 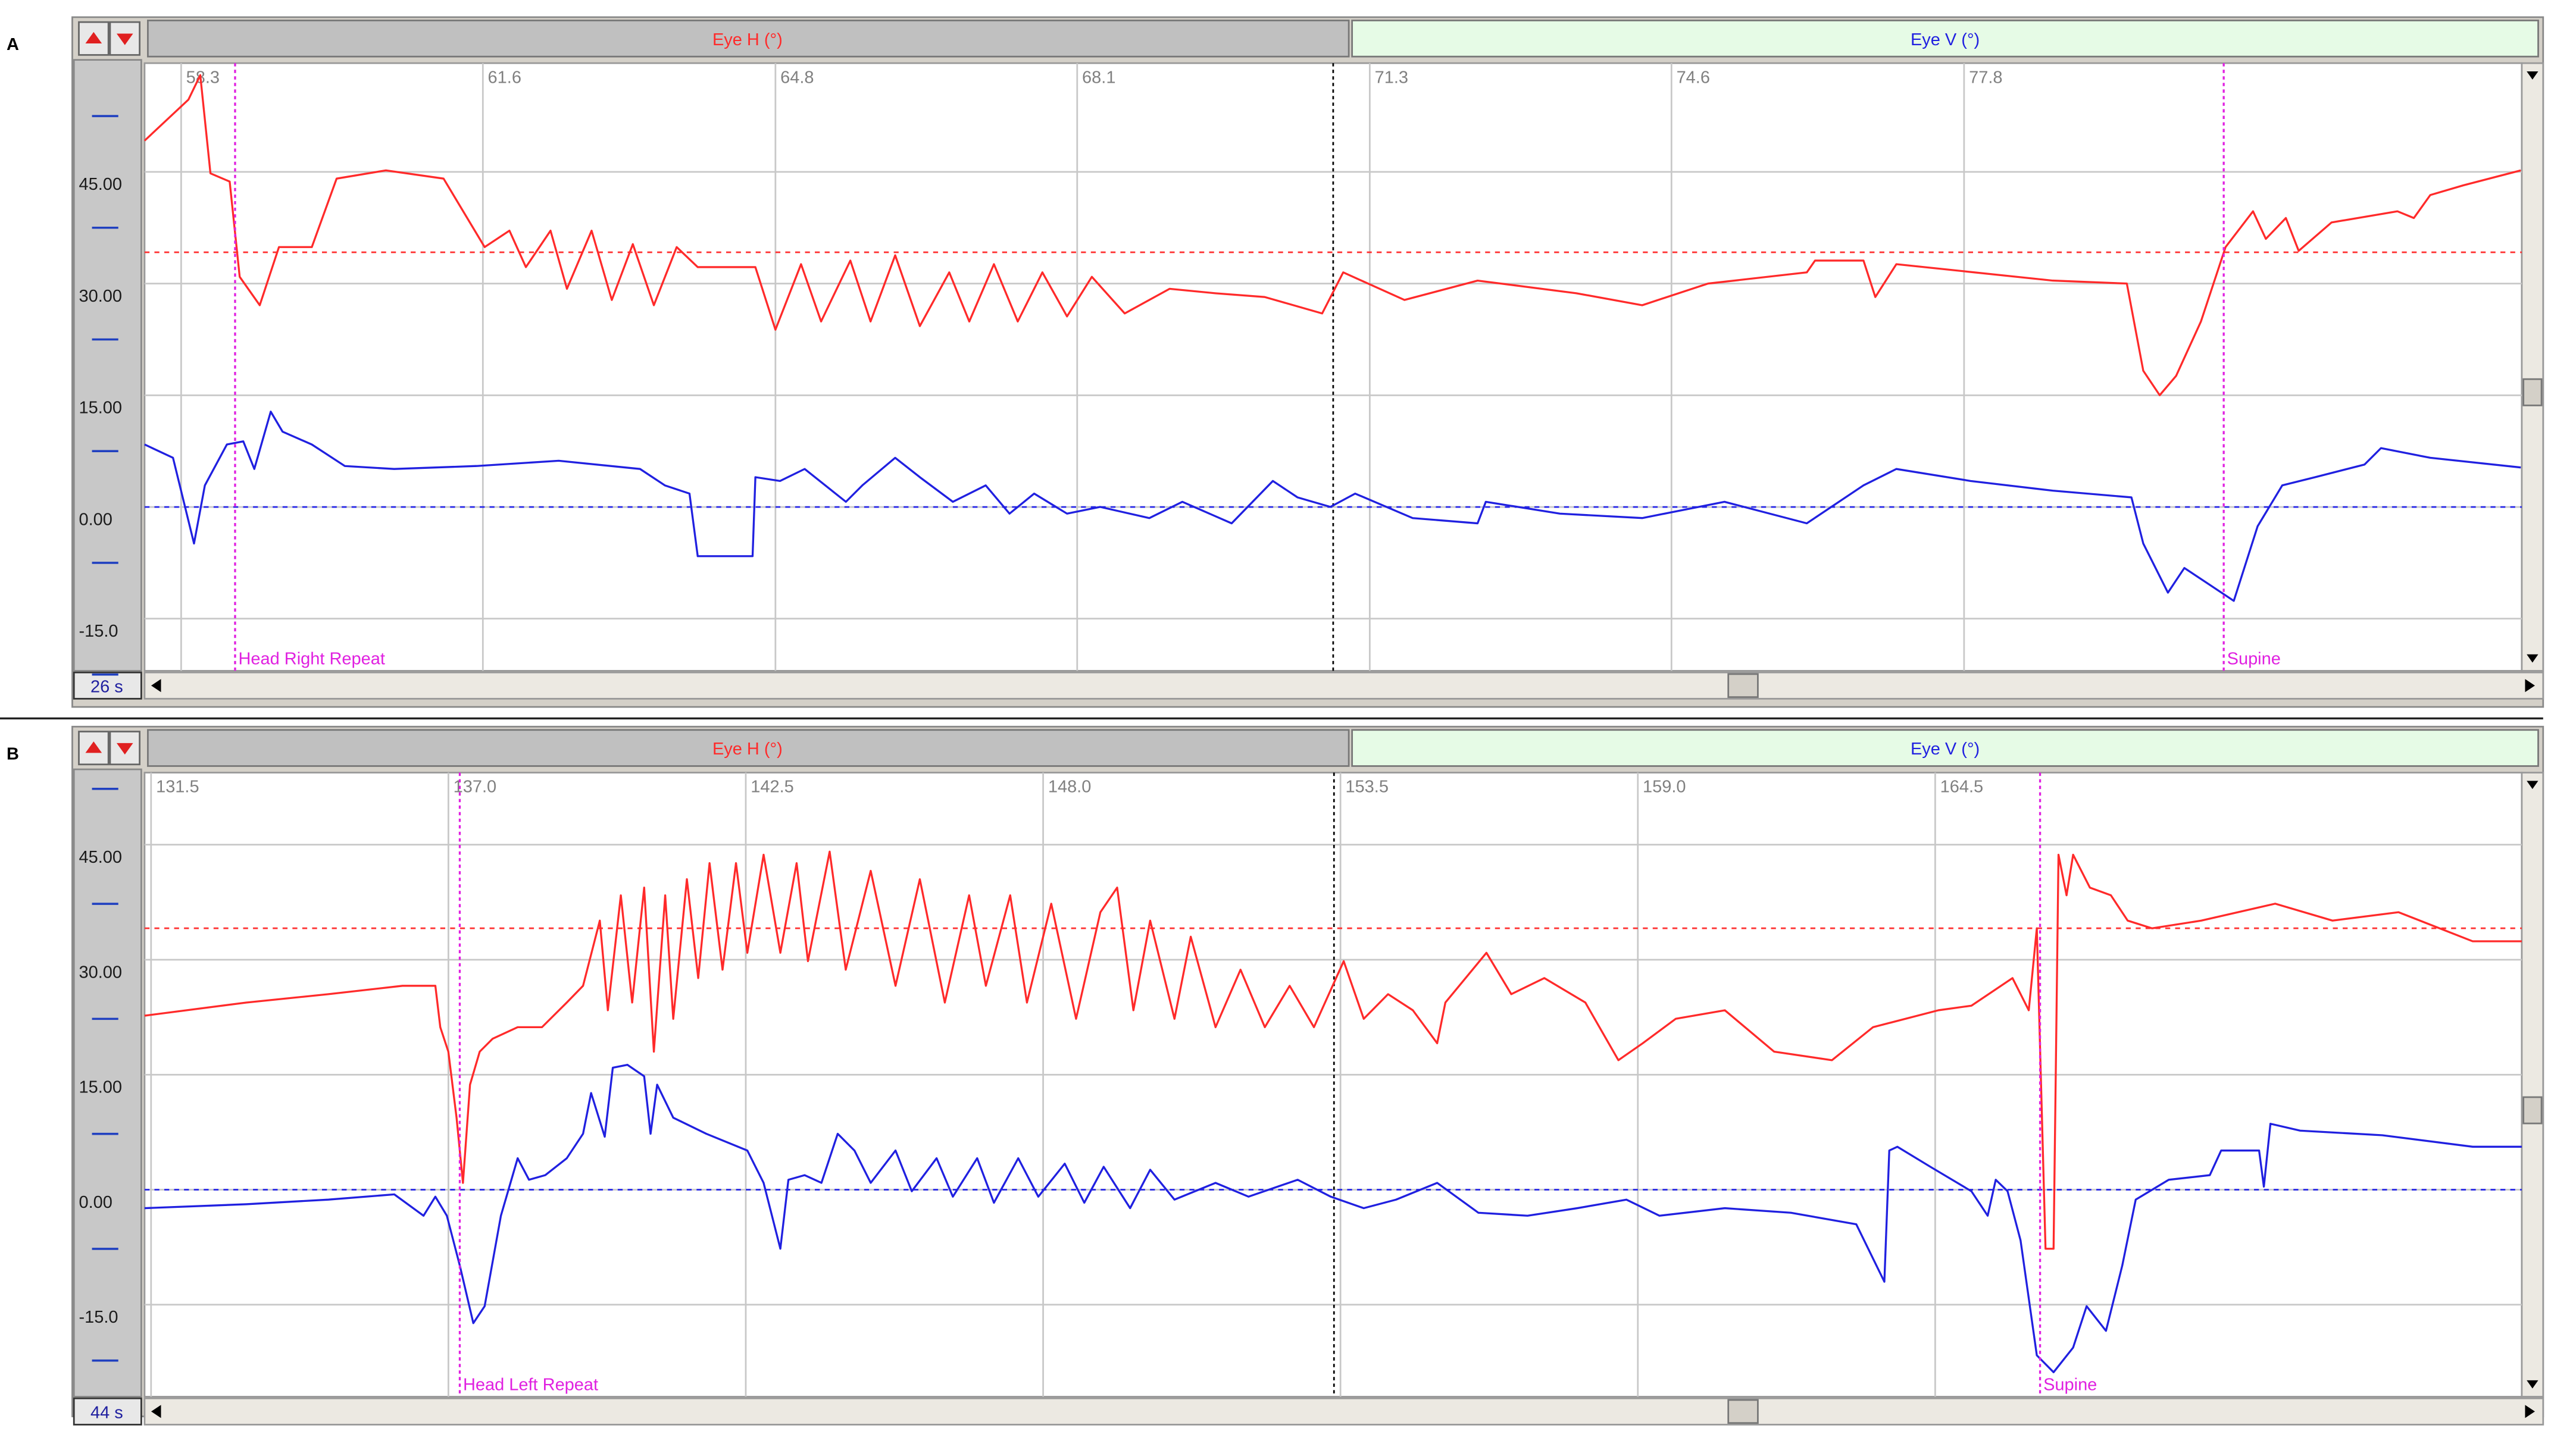 What do you see at coordinates (1664, 787) in the screenshot?
I see `x-tick-label: 159.0` at bounding box center [1664, 787].